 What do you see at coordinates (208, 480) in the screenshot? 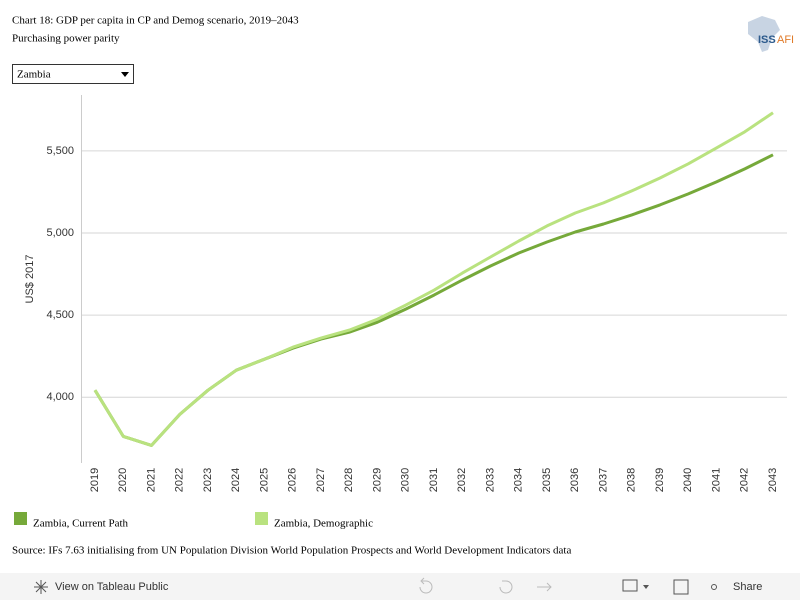
I see `x-tick-label: 2023` at bounding box center [208, 480].